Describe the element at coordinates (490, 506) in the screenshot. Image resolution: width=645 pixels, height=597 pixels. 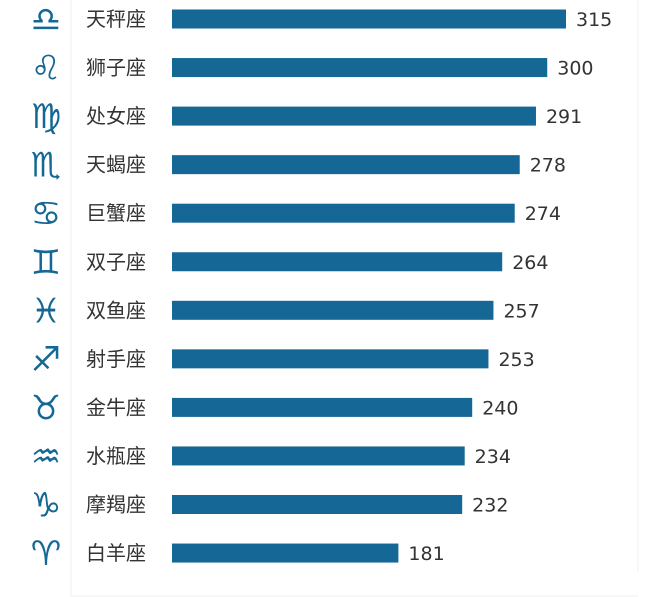
I see `value-label: 232` at that location.